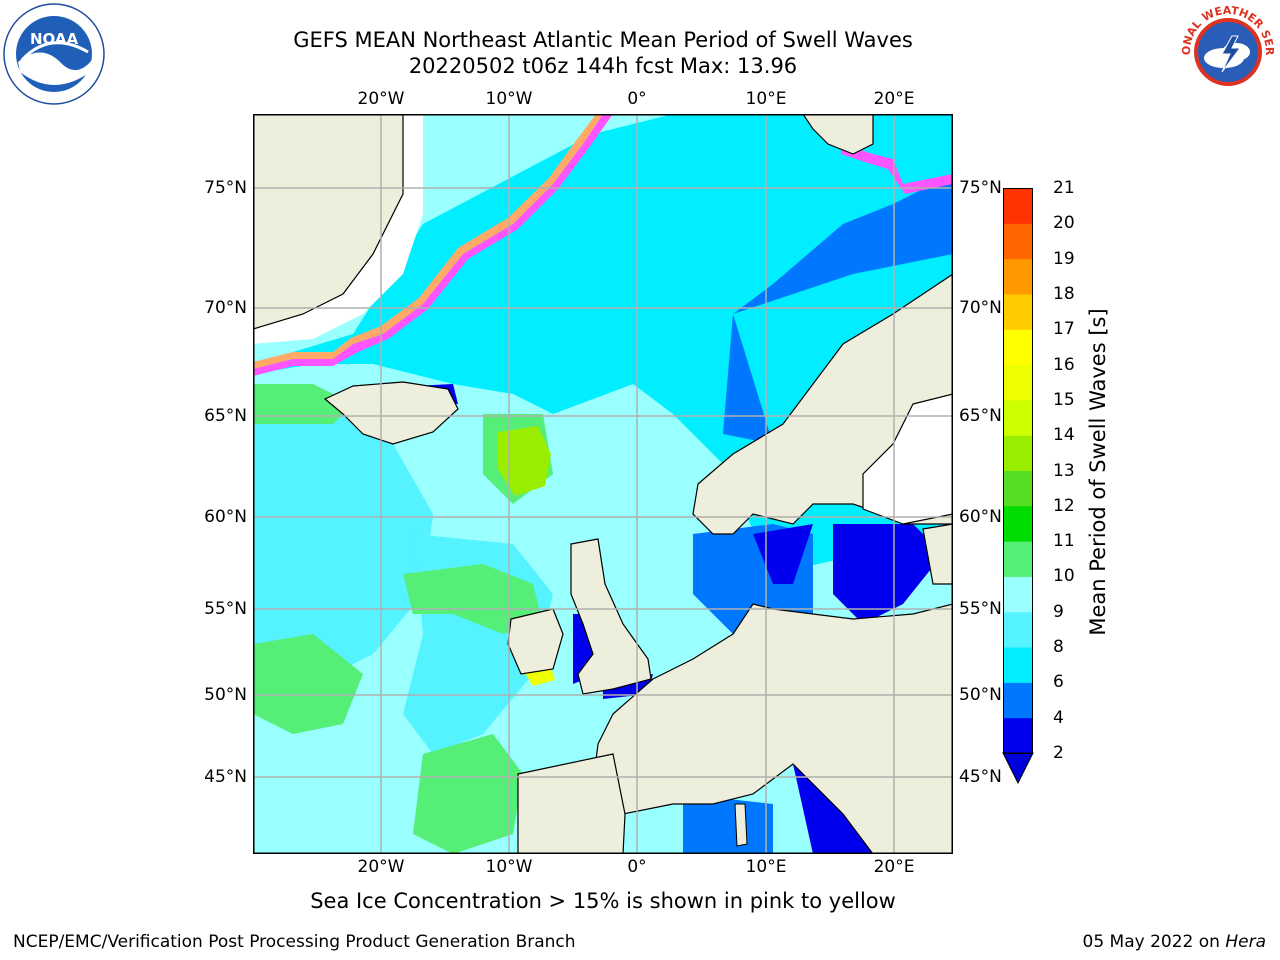 The width and height of the screenshot is (1280, 960). I want to click on colorbar, so click(1018, 486).